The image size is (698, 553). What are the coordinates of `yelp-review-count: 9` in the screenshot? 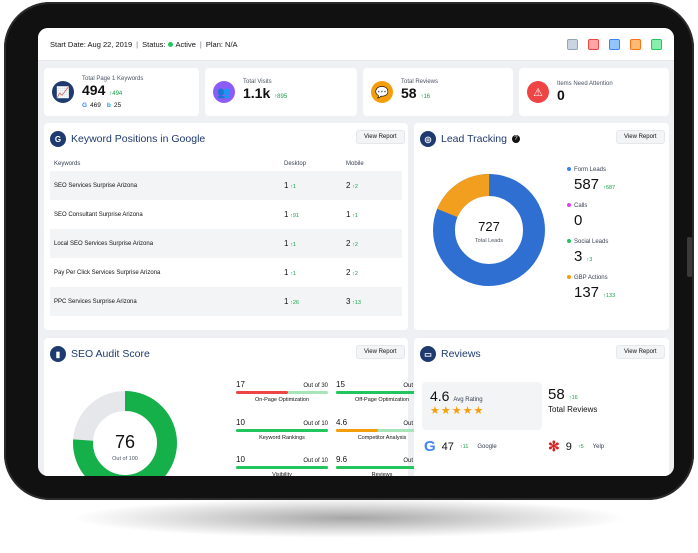 It's located at (568, 446).